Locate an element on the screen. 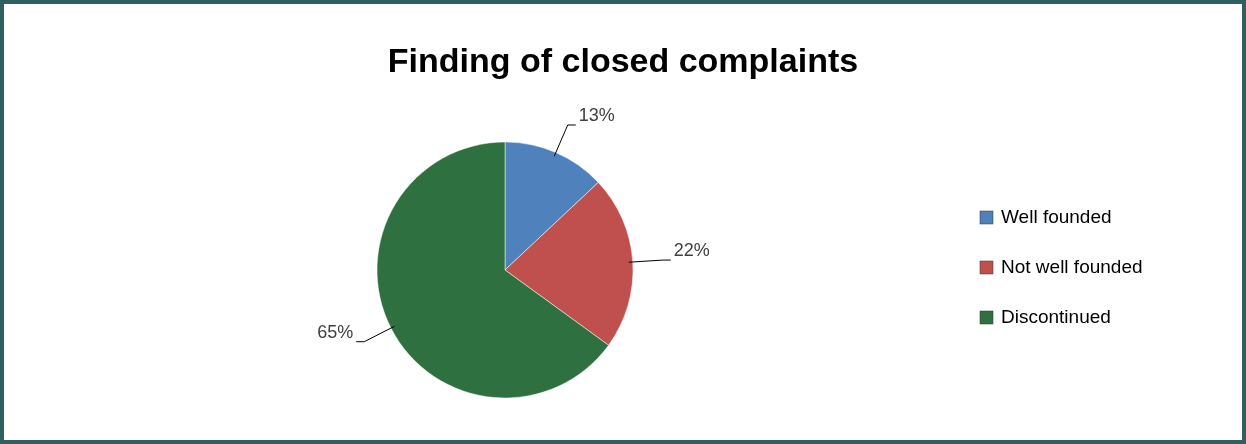 Image resolution: width=1246 pixels, height=444 pixels. data-label: 65% is located at coordinates (335, 331).